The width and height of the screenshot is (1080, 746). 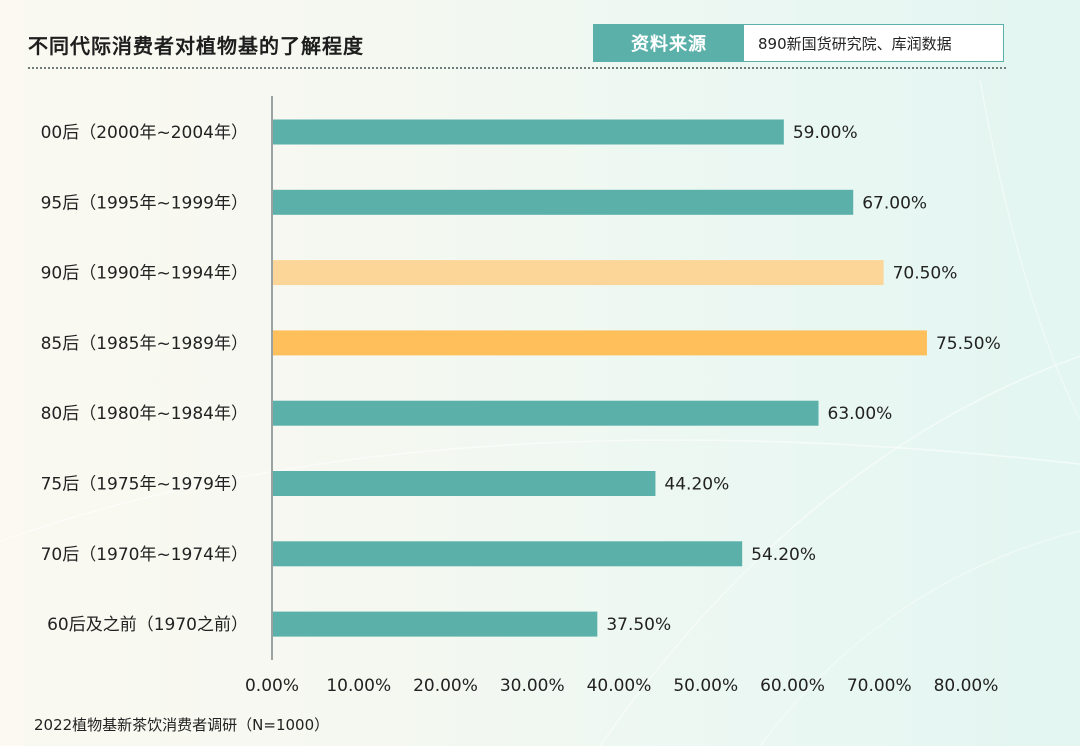 I want to click on category-label-2: 90后（1990年~1994年）, so click(x=144, y=274).